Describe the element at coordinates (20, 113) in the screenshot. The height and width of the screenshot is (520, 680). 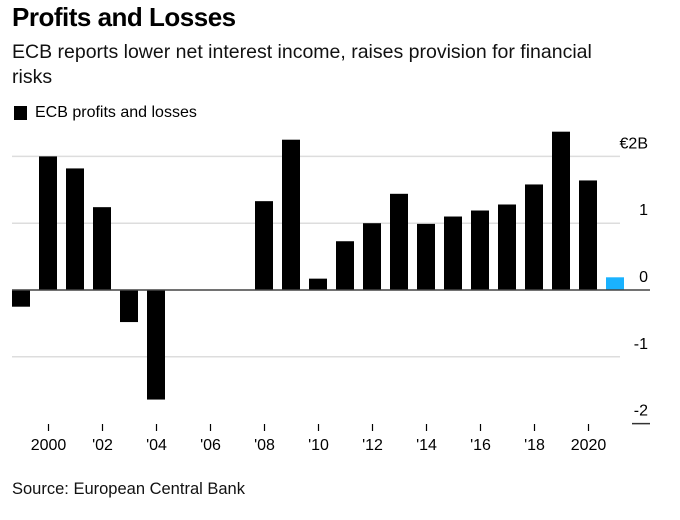
I see `legend-swatch` at that location.